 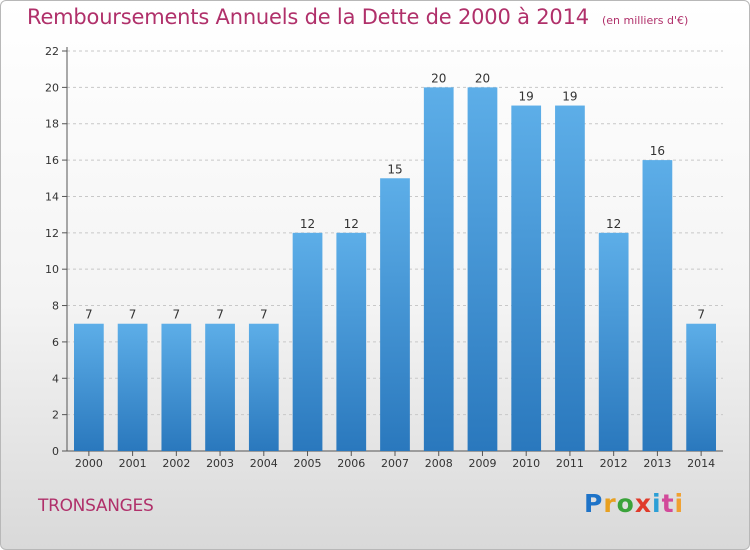 What do you see at coordinates (55, 342) in the screenshot?
I see `y-tick-label: 6` at bounding box center [55, 342].